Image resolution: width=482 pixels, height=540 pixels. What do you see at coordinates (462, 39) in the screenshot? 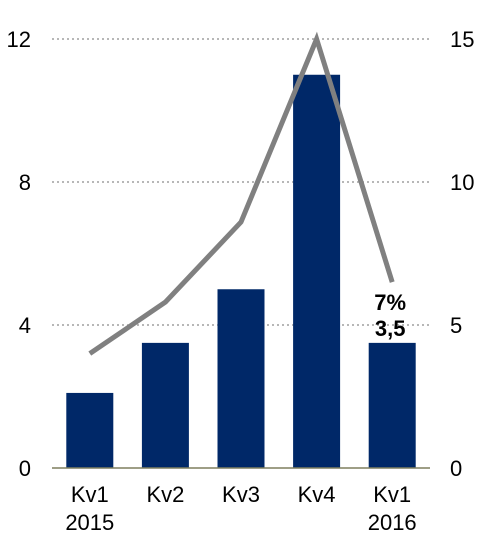
I see `right-tick-label: 15` at bounding box center [462, 39].